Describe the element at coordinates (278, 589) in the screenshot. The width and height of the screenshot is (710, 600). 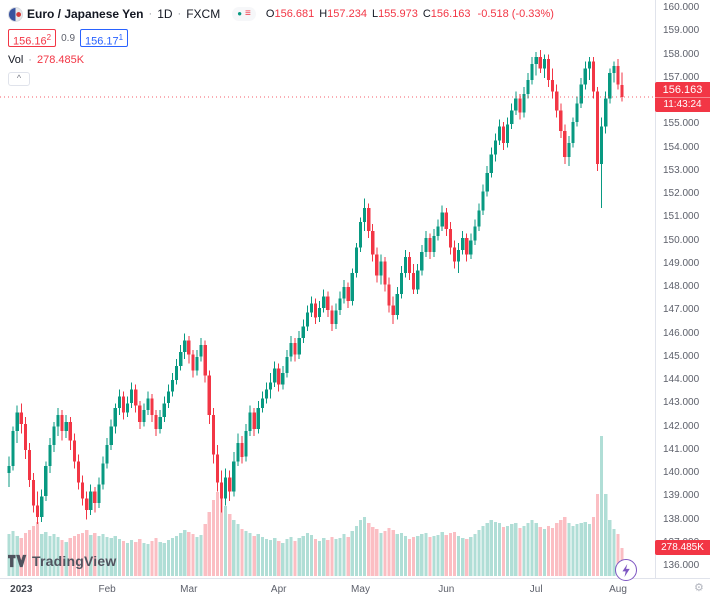
I see `time-tick-label: Apr` at that location.